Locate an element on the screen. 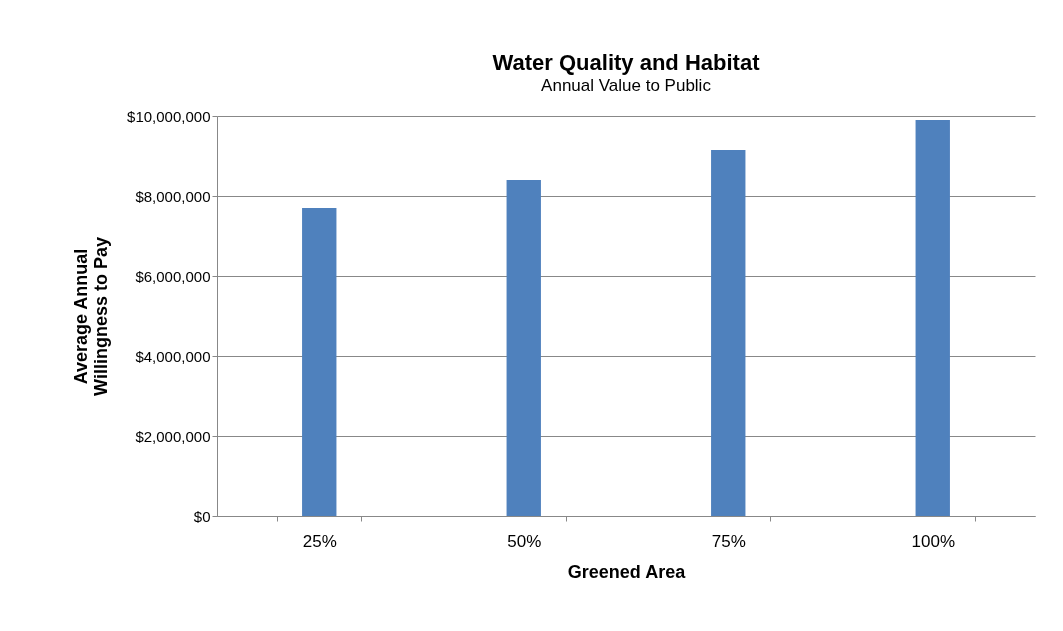 The height and width of the screenshot is (631, 1063). x-tick-label: 100% is located at coordinates (933, 541).